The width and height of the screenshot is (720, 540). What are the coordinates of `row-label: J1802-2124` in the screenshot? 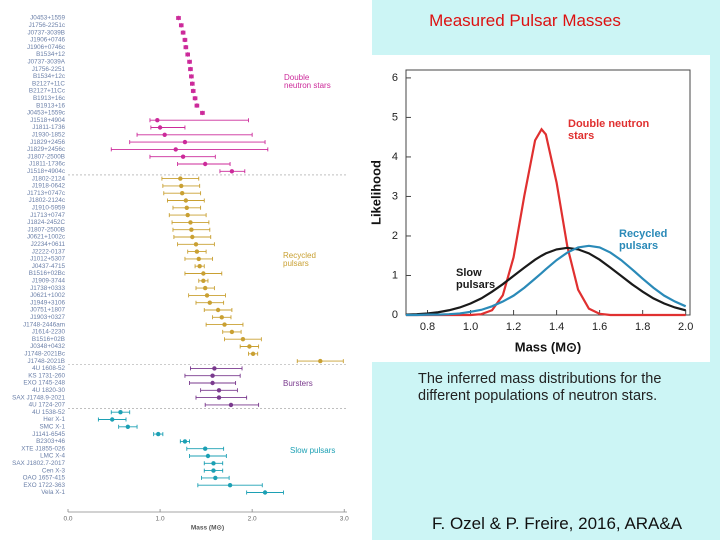 It's located at (49, 178).